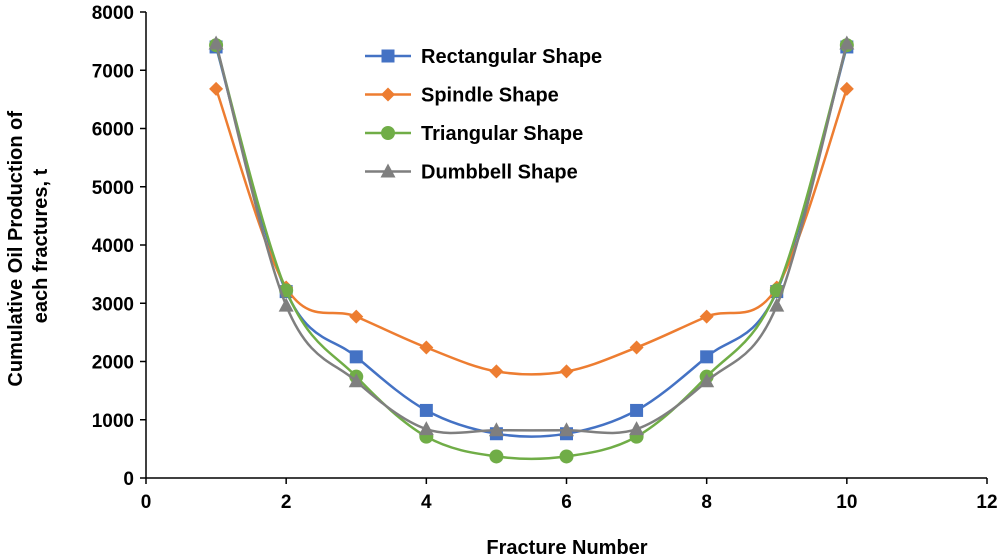 The height and width of the screenshot is (559, 1005). Describe the element at coordinates (41, 245) in the screenshot. I see `y-axis-title-line-2: each fractures, t` at that location.